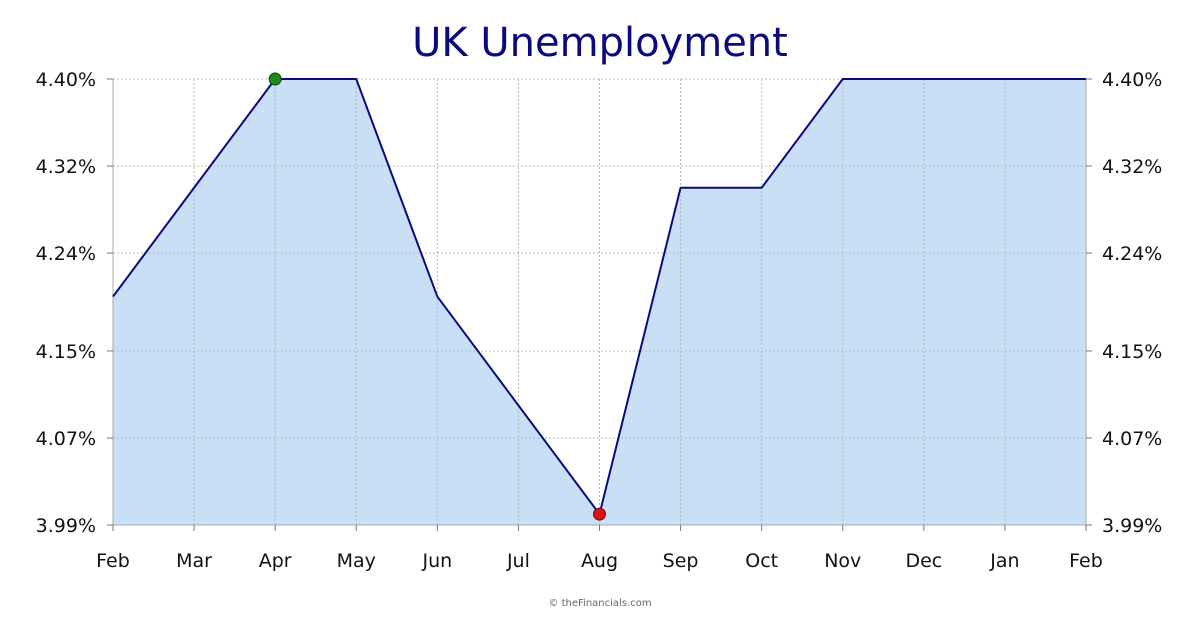  I want to click on x-tick-label: Mar, so click(194, 561).